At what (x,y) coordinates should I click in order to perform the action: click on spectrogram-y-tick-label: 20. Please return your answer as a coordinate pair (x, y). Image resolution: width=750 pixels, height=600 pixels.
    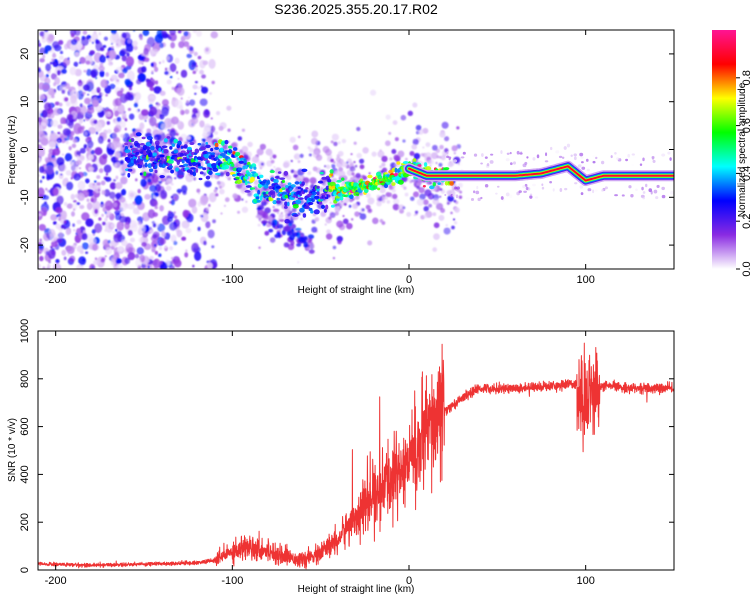
    Looking at the image, I should click on (25, 54).